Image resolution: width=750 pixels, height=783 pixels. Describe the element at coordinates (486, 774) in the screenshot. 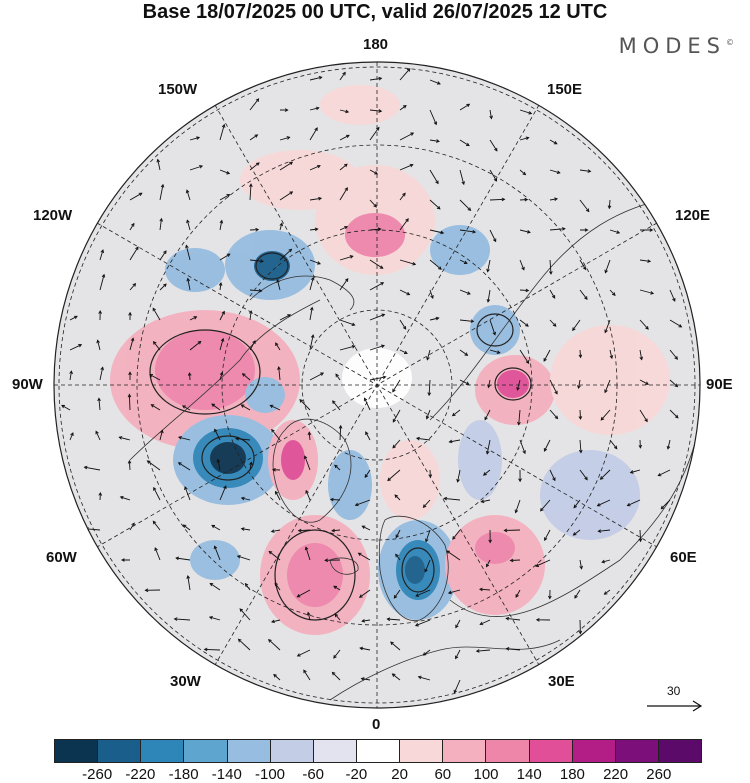

I see `colorbar-tick-label: 100` at that location.